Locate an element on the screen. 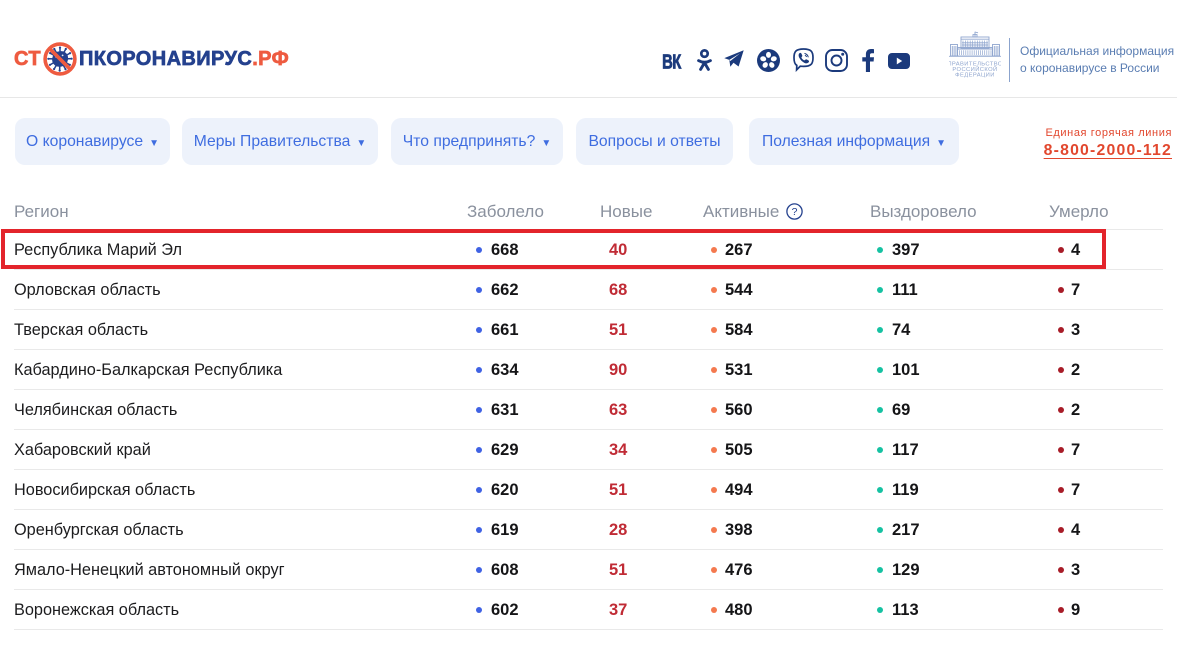  svg-text: ВК is located at coordinates (671, 61).